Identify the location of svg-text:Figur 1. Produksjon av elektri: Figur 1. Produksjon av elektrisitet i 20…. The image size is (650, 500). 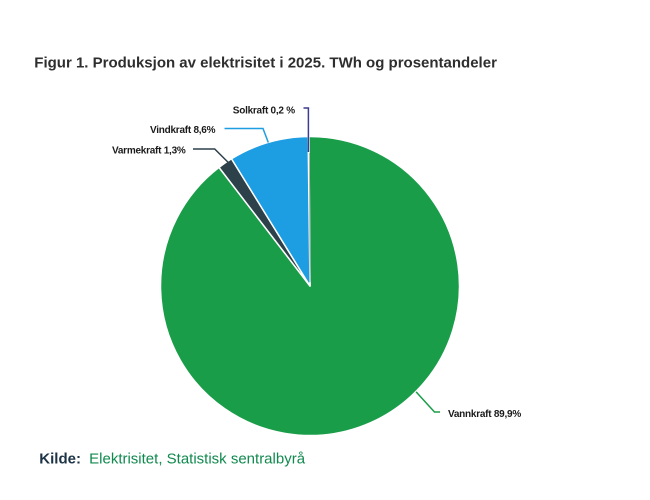
(265, 62).